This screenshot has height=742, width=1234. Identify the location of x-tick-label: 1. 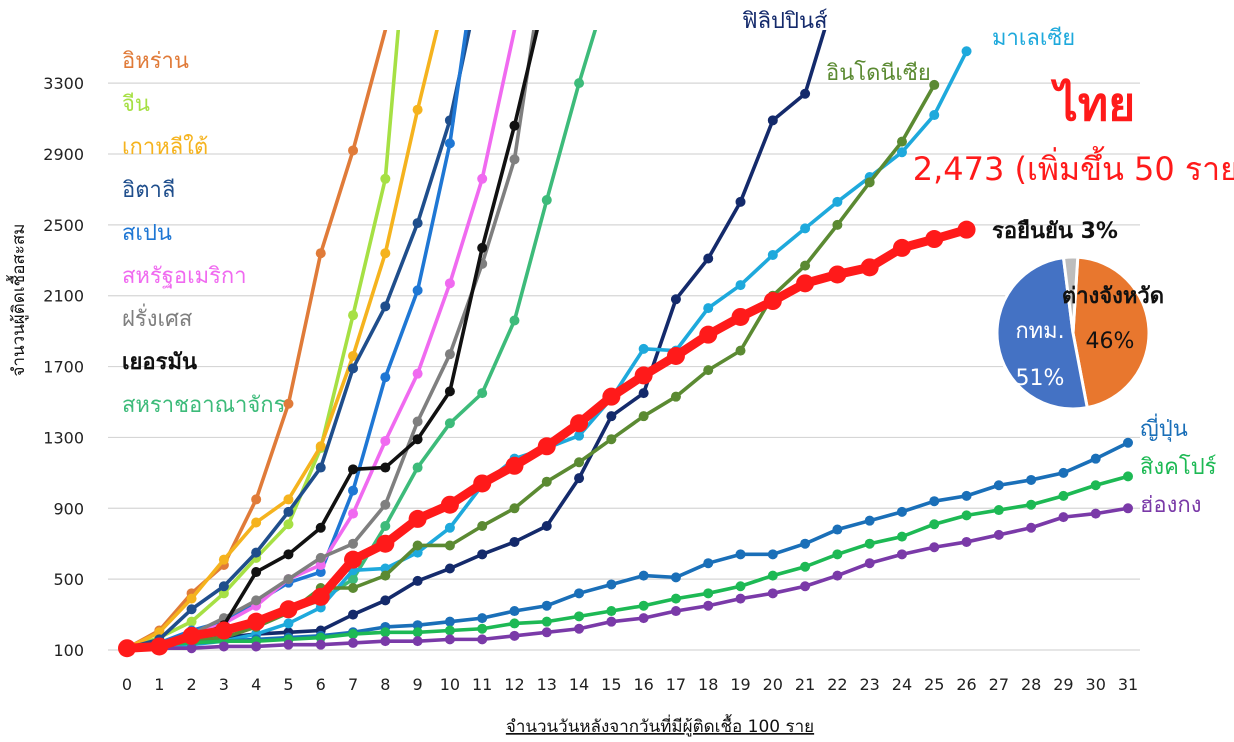
(159, 684).